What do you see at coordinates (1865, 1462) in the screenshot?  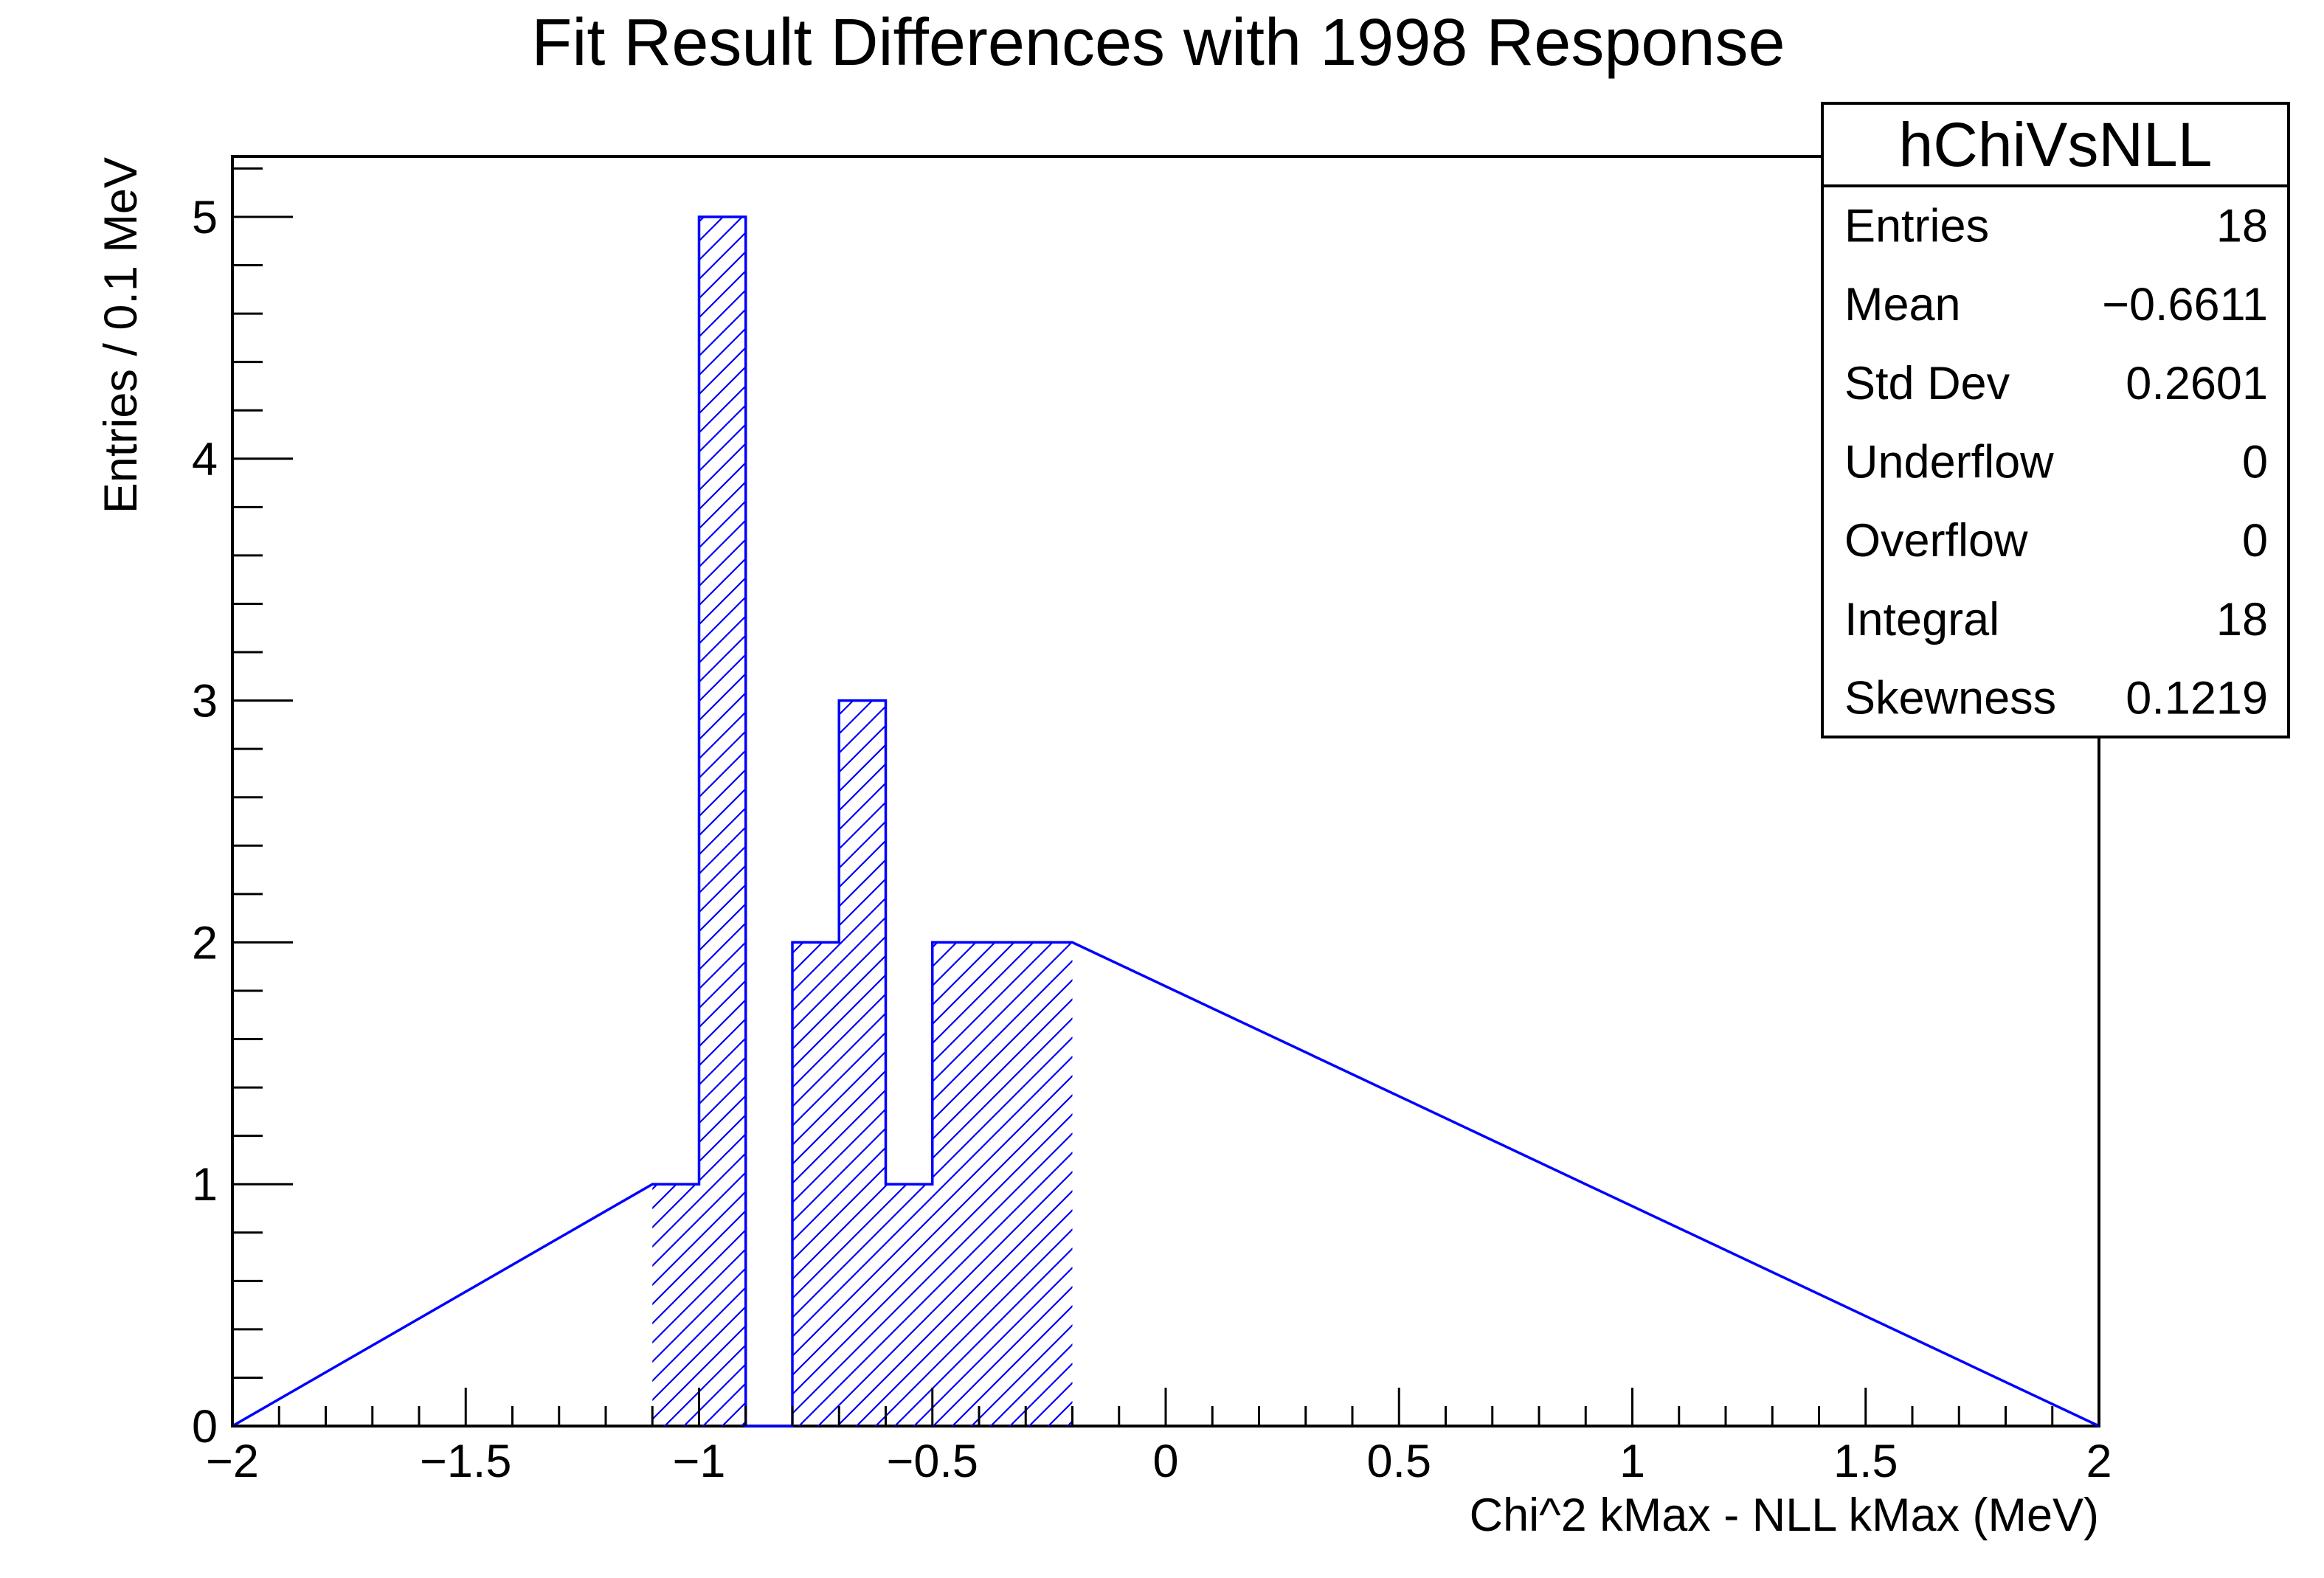 I see `x-tick-label: 1.5` at bounding box center [1865, 1462].